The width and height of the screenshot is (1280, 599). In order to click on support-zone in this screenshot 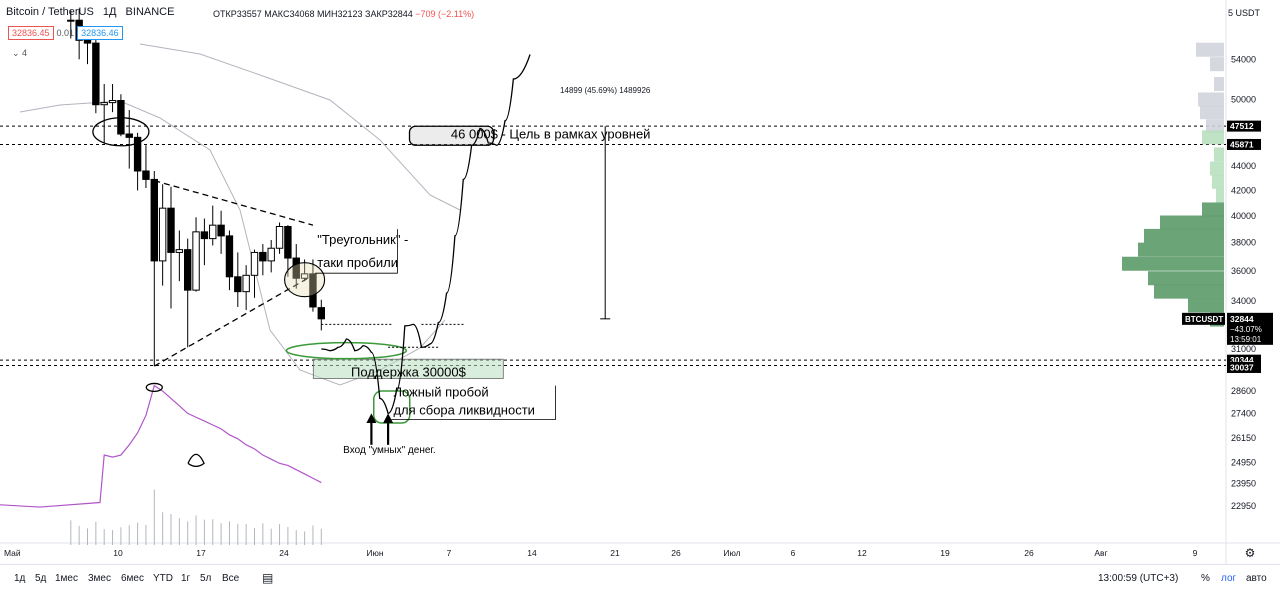, I will do `click(408, 368)`.